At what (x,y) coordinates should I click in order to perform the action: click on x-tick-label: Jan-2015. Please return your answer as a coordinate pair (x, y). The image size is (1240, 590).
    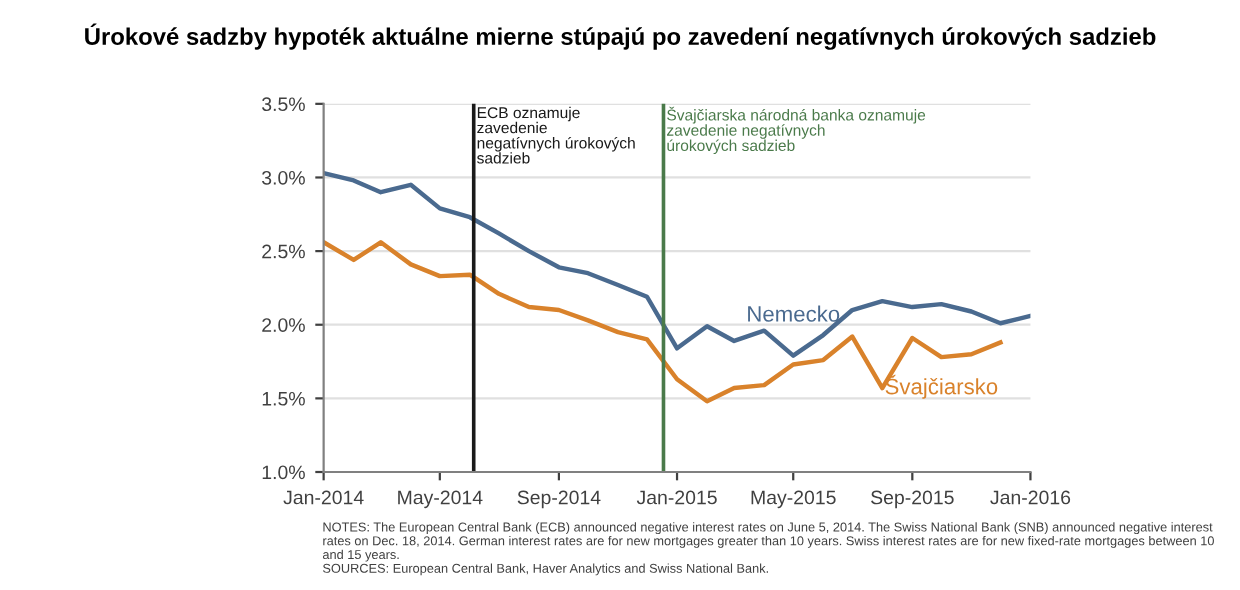
    Looking at the image, I should click on (676, 497).